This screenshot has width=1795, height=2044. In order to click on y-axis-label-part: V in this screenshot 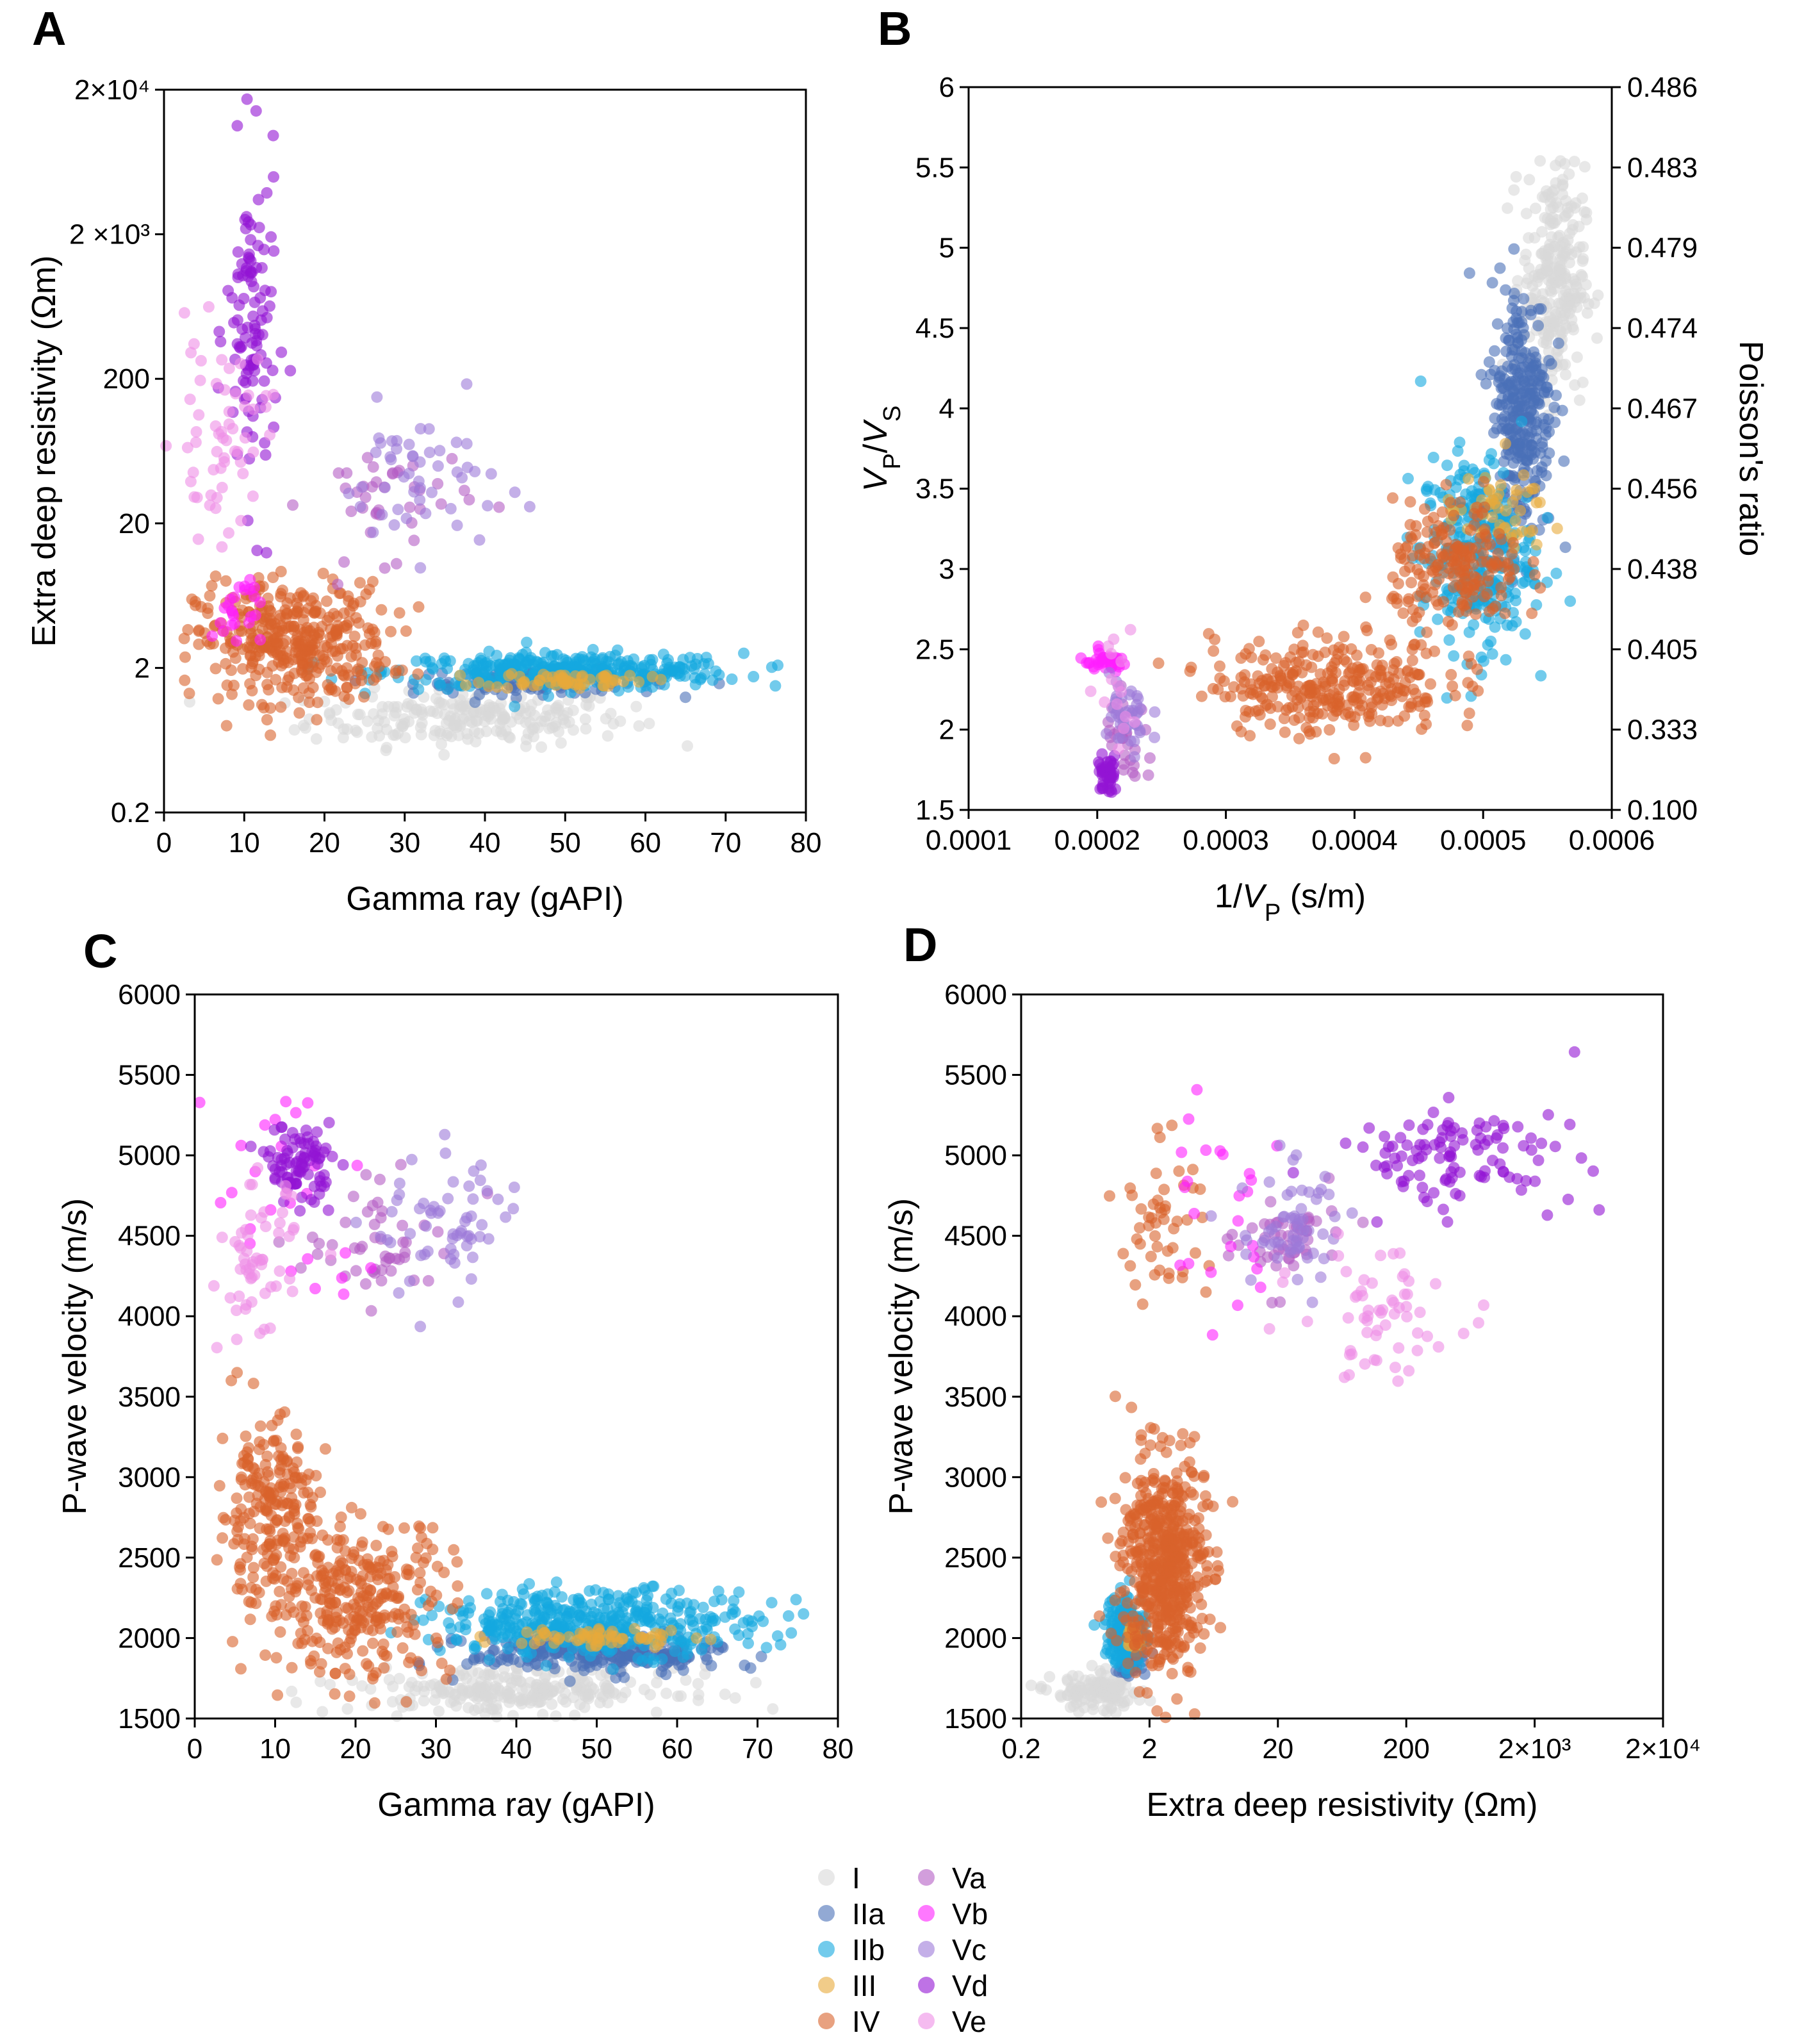, I will do `click(876, 431)`.